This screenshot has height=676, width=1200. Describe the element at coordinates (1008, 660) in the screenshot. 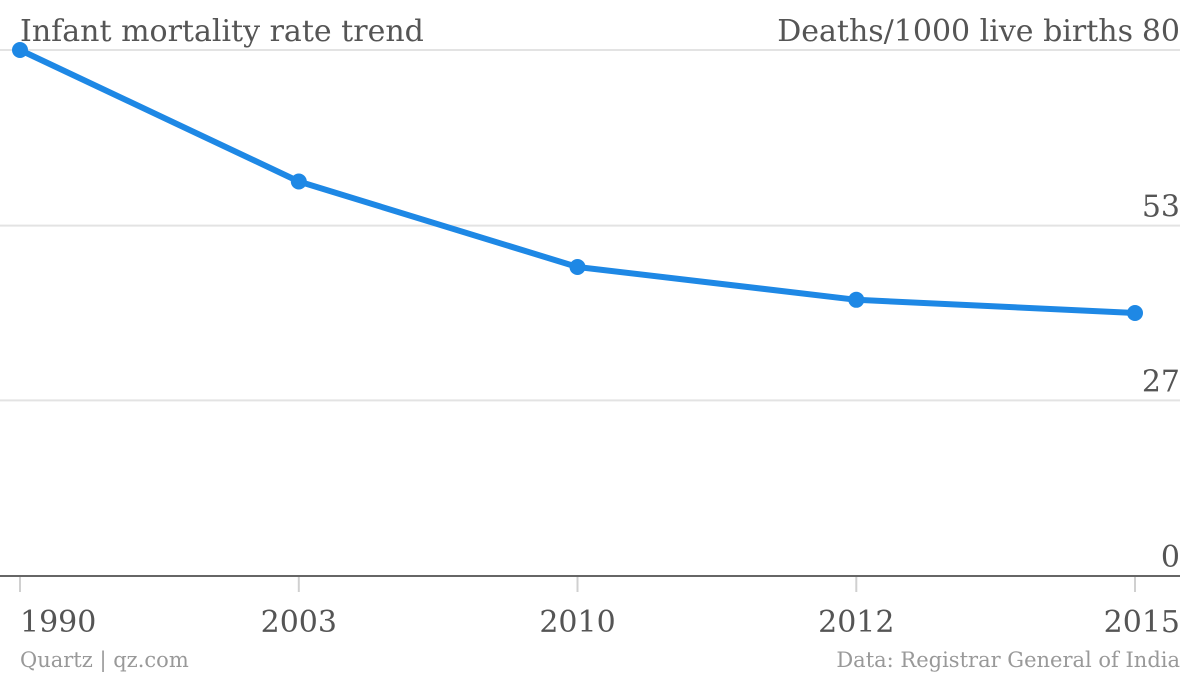

I see `data-source: Data: Registrar General of India` at that location.